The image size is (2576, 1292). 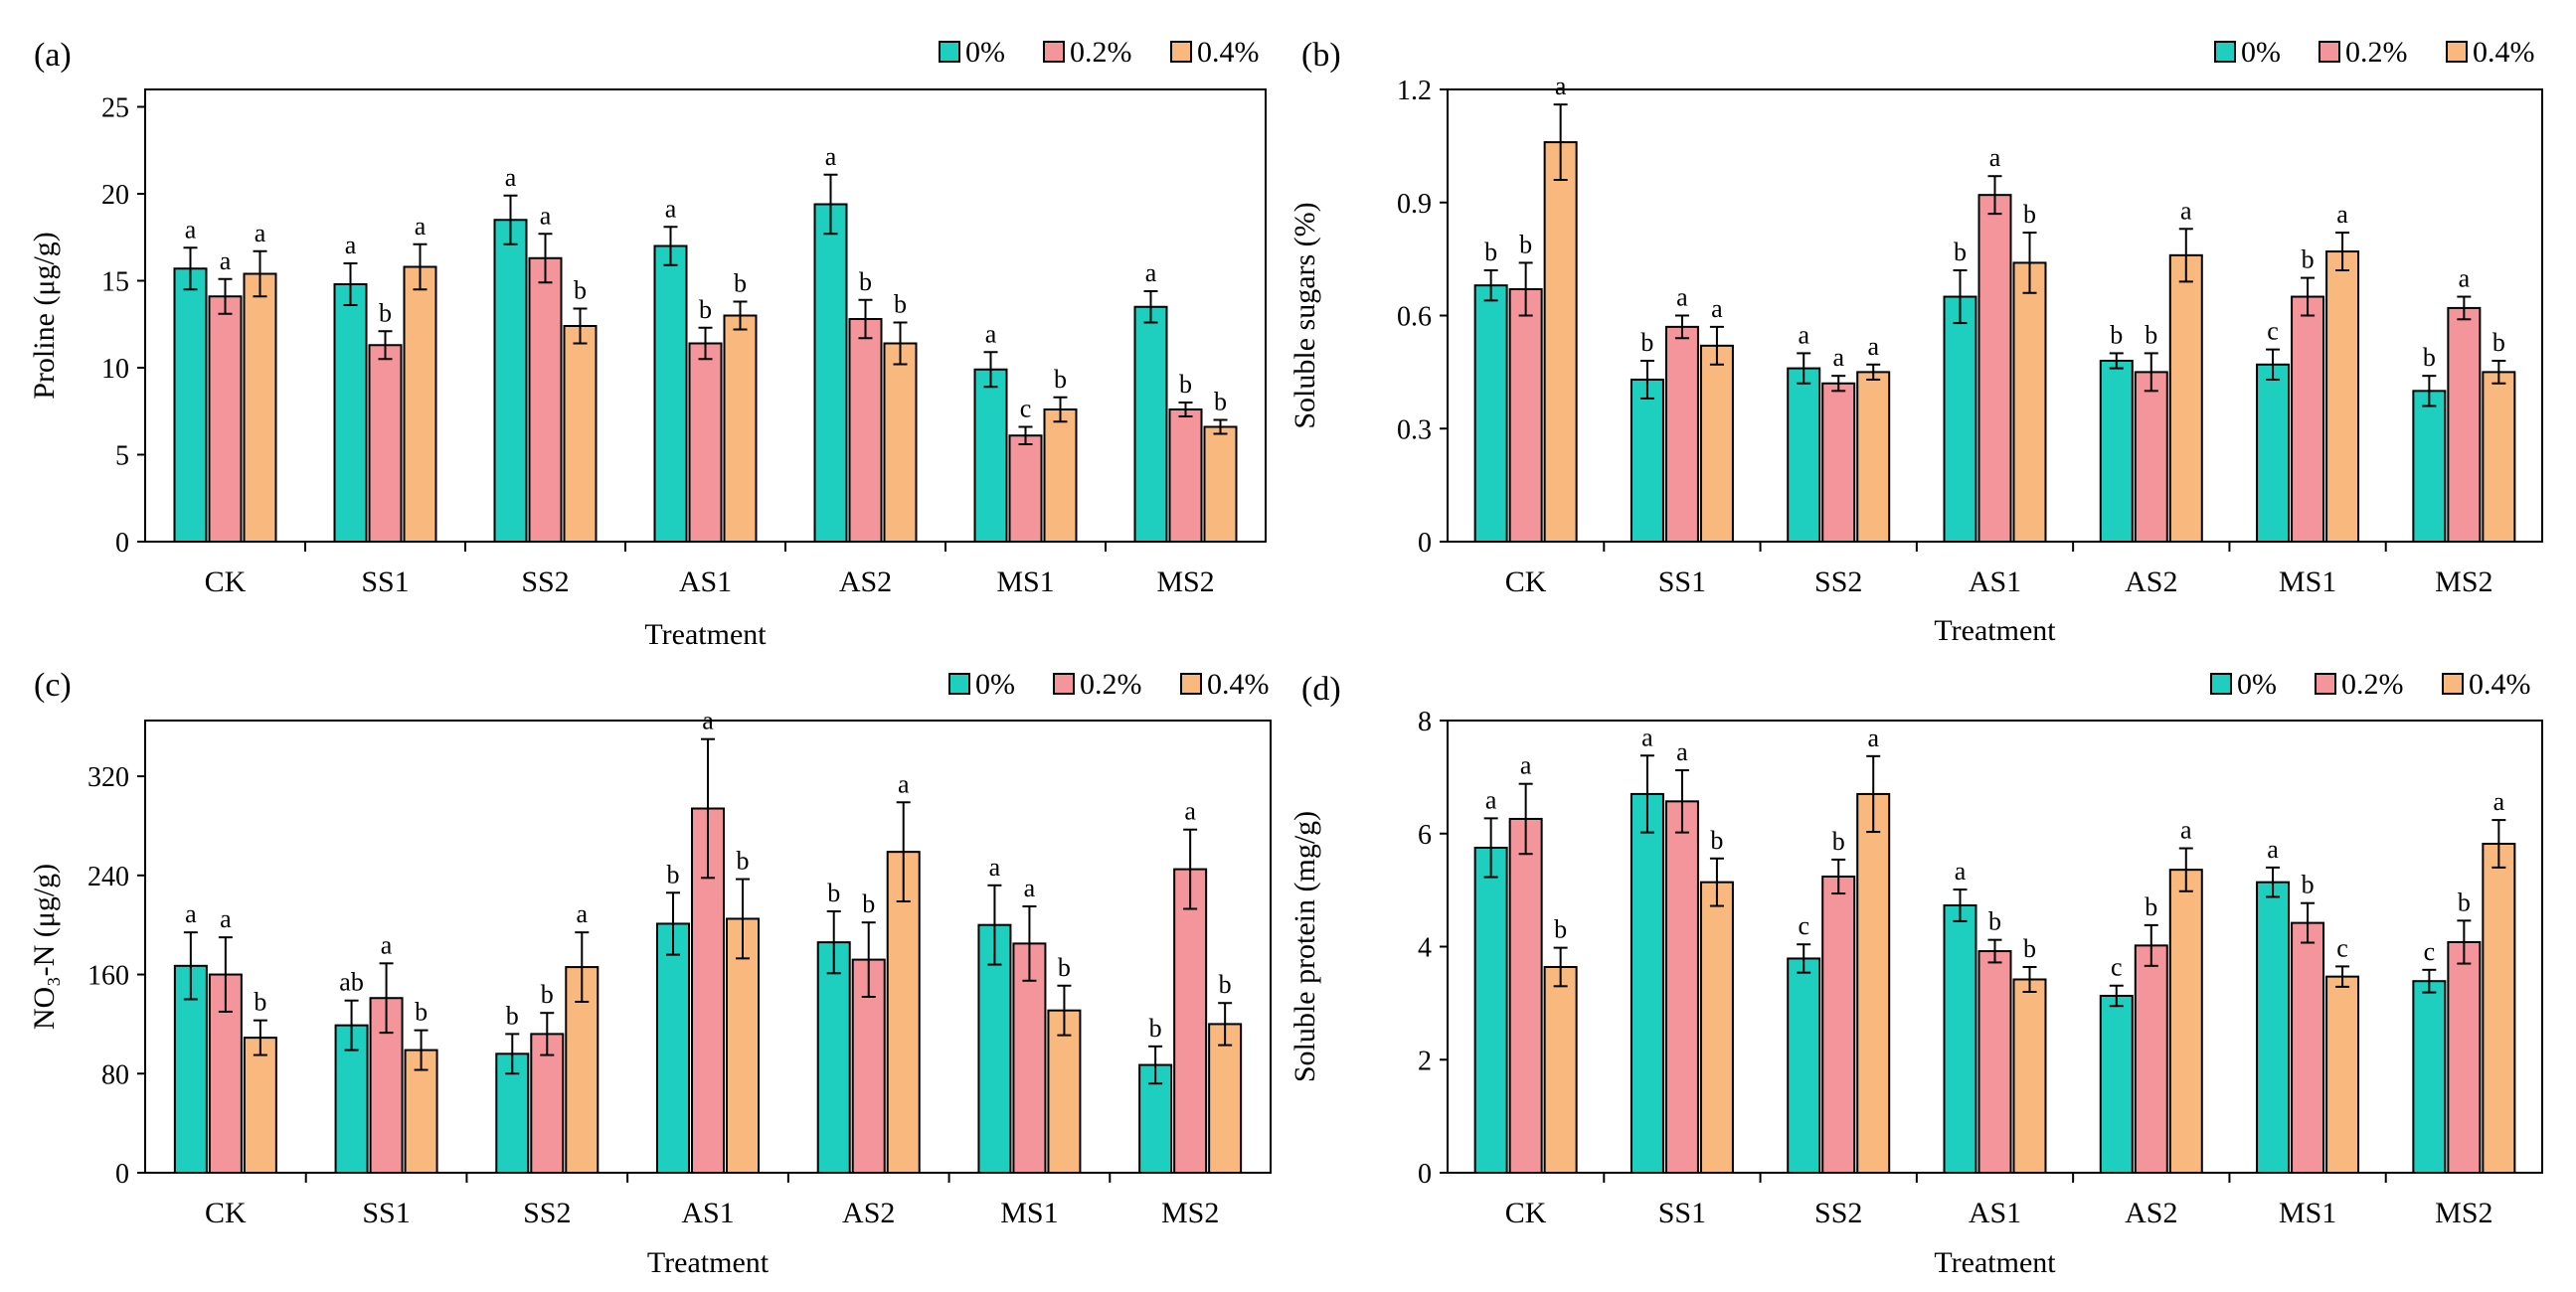 I want to click on bar-0.4%-SS1, so click(x=420, y=404).